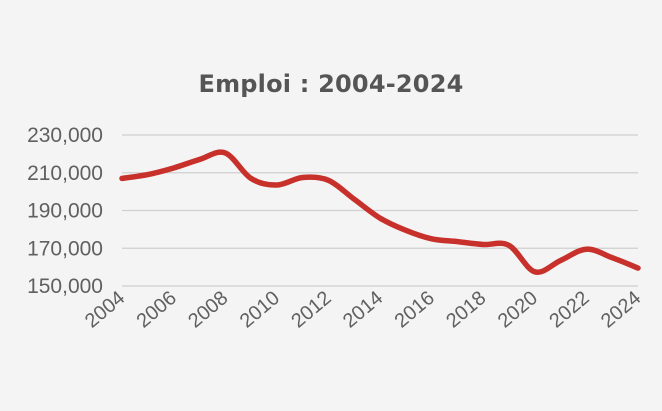  Describe the element at coordinates (569, 309) in the screenshot. I see `x-tick-label: 2022` at that location.